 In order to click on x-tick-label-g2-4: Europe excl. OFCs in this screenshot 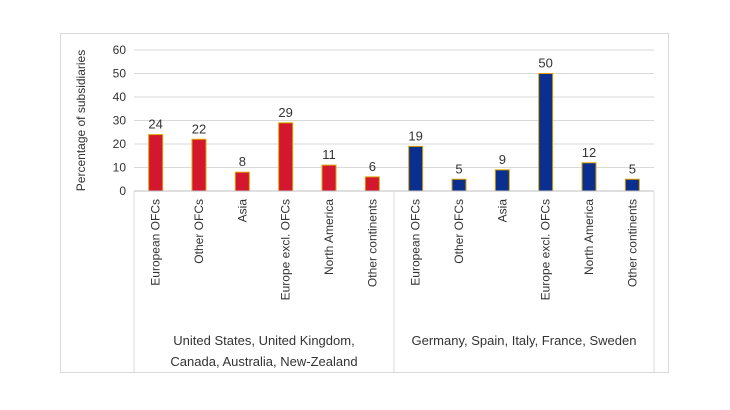, I will do `click(546, 249)`.